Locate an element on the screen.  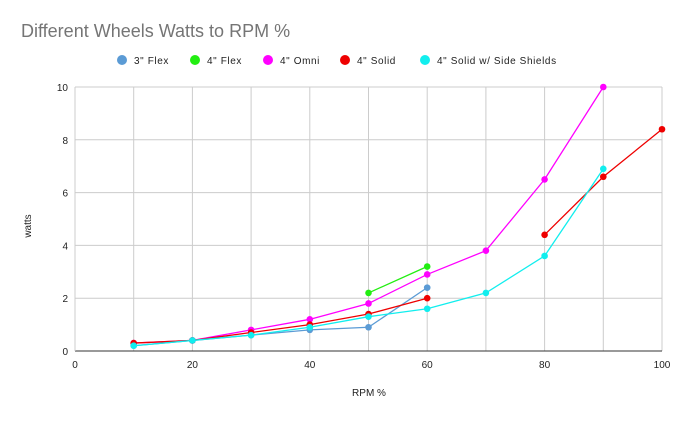
legend-item: 4" Flex is located at coordinates (216, 61).